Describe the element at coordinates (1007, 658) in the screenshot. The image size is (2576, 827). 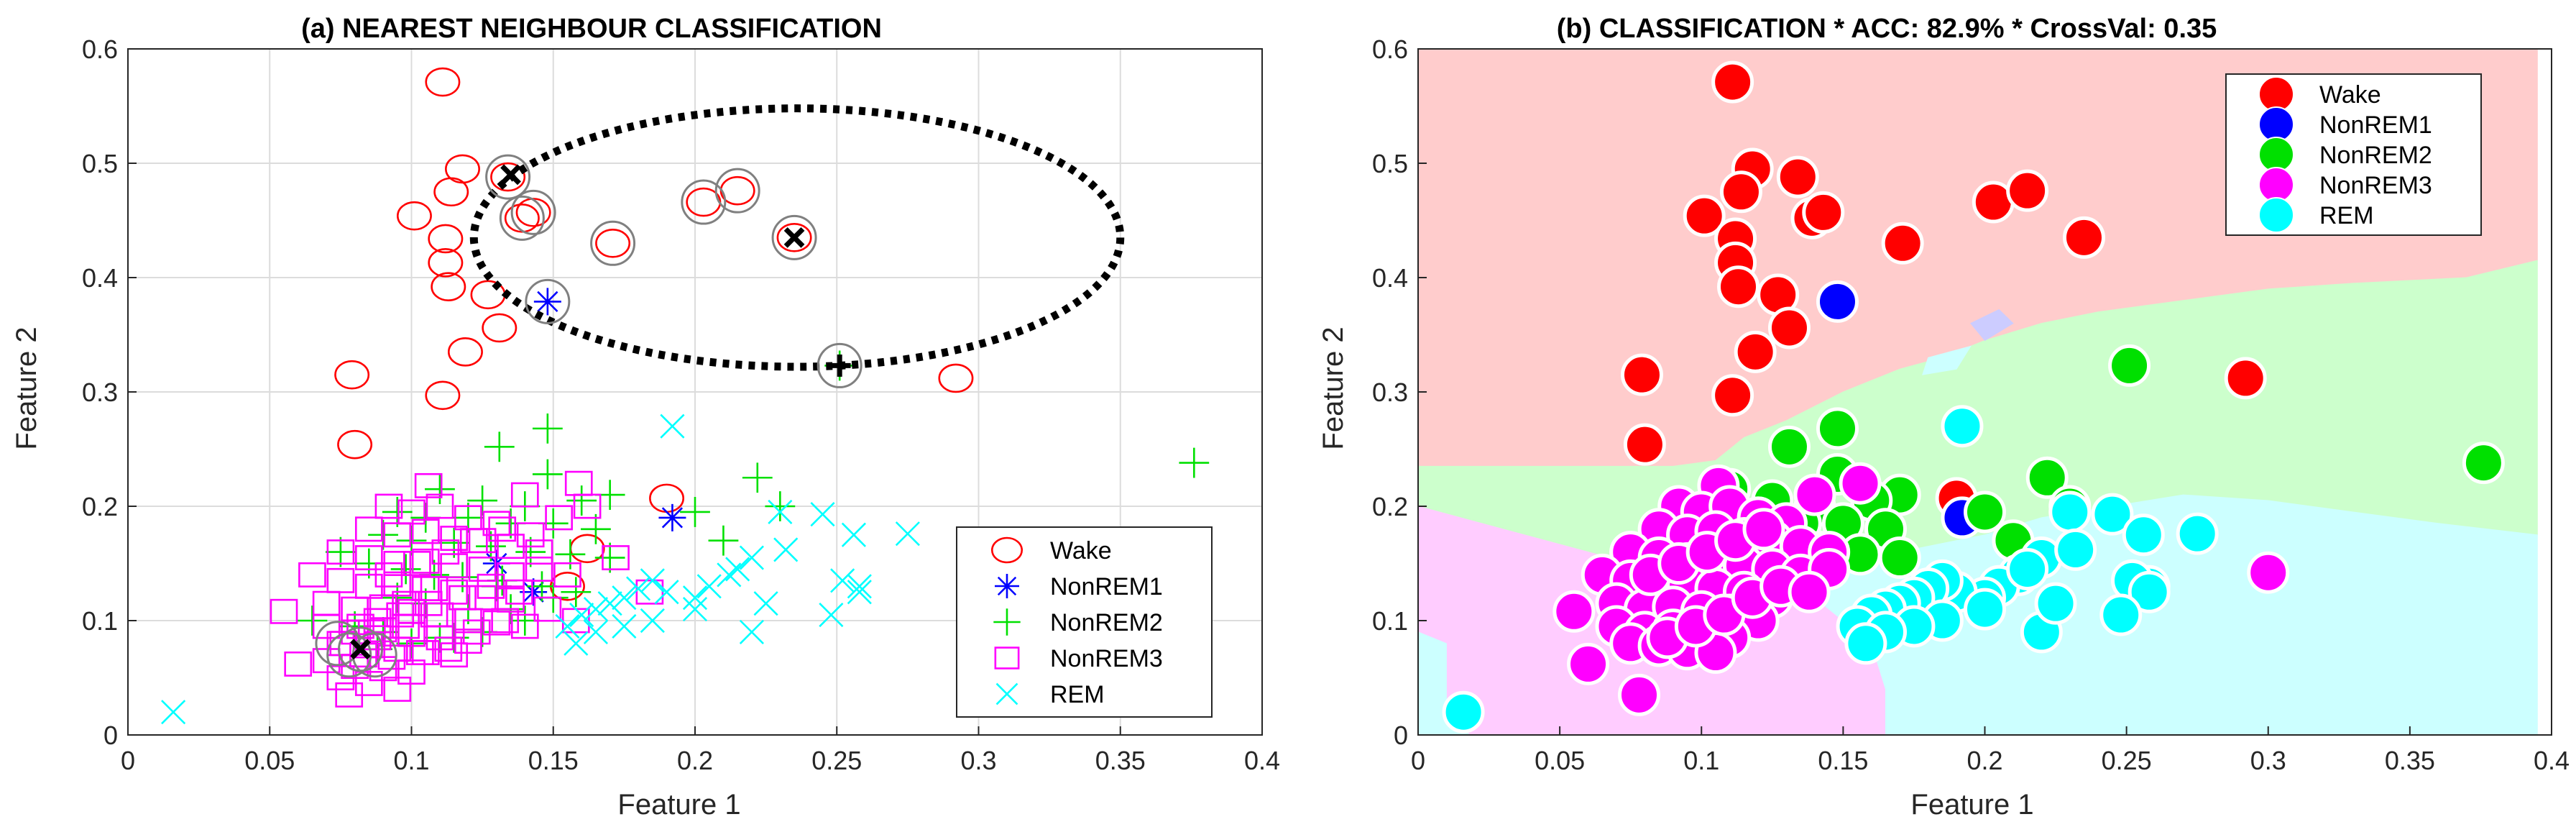
I see `a-legend-marker-nonrem3` at that location.